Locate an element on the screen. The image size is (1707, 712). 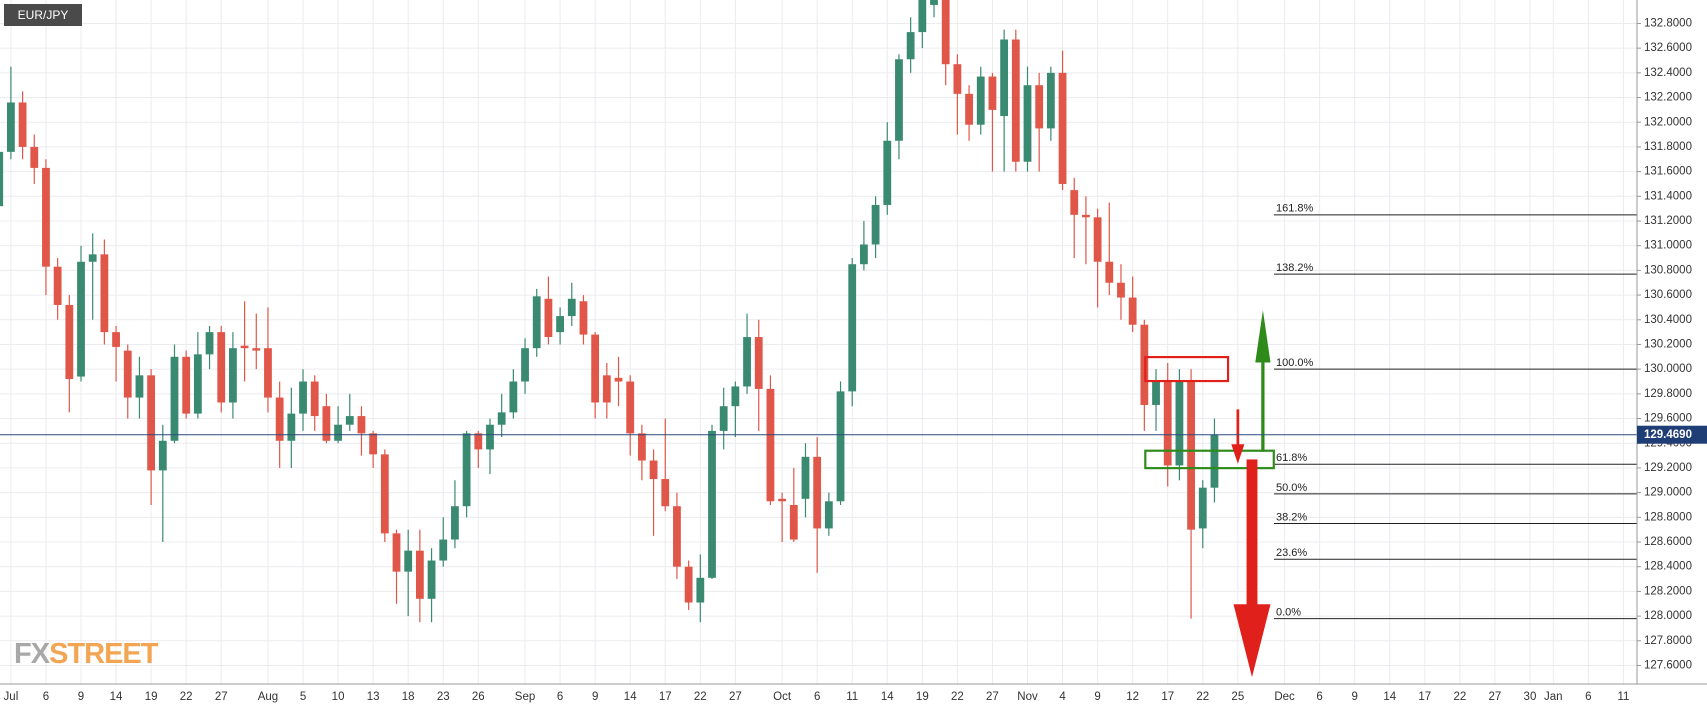
support-box is located at coordinates (1209, 459).